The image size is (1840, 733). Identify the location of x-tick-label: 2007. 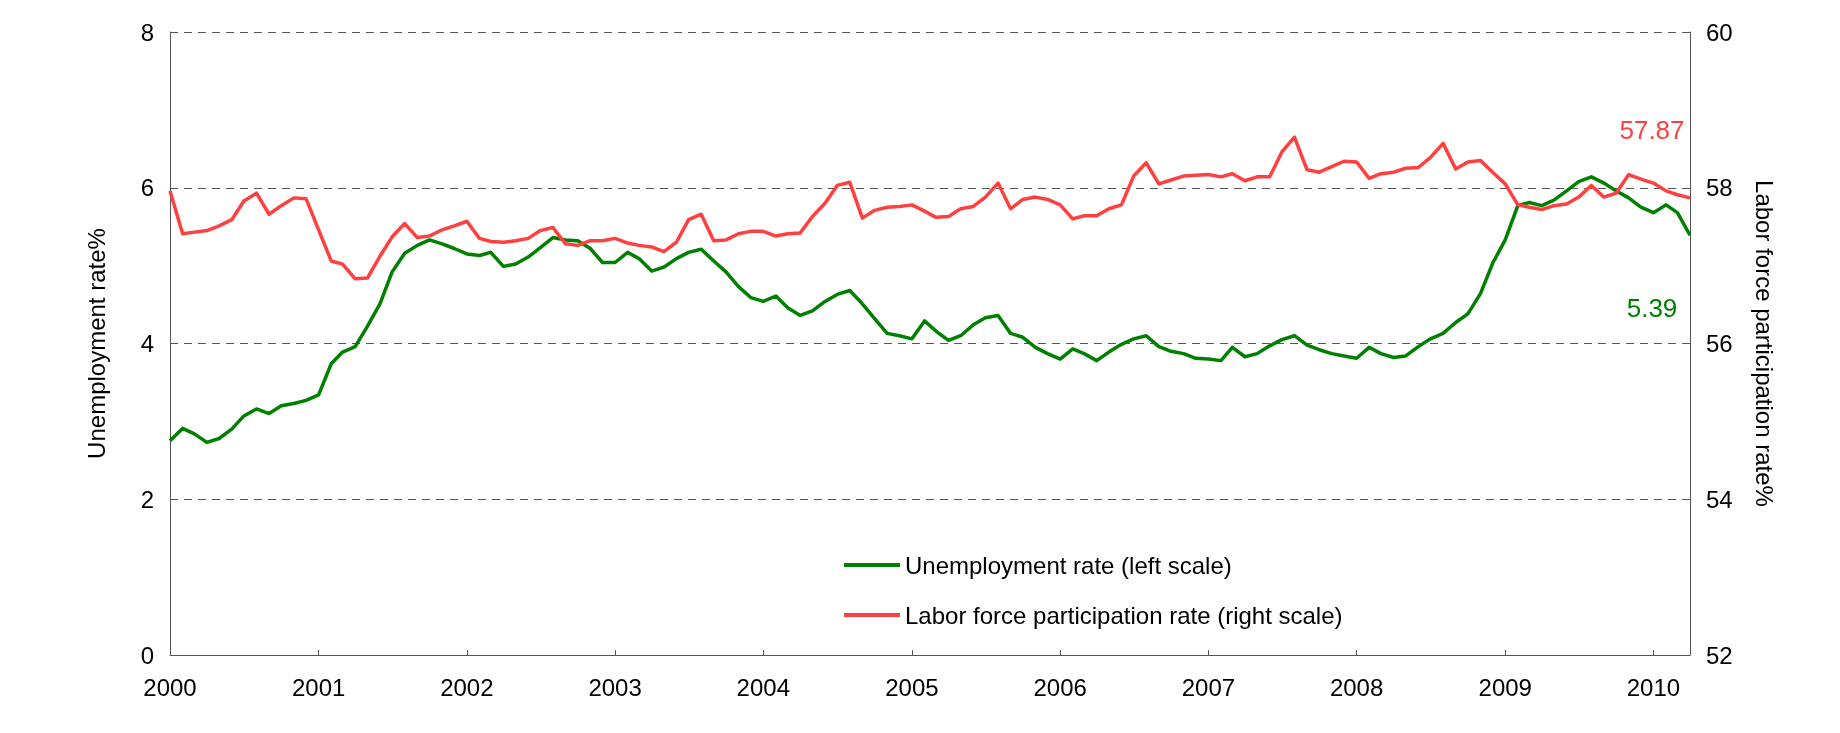
(1208, 687).